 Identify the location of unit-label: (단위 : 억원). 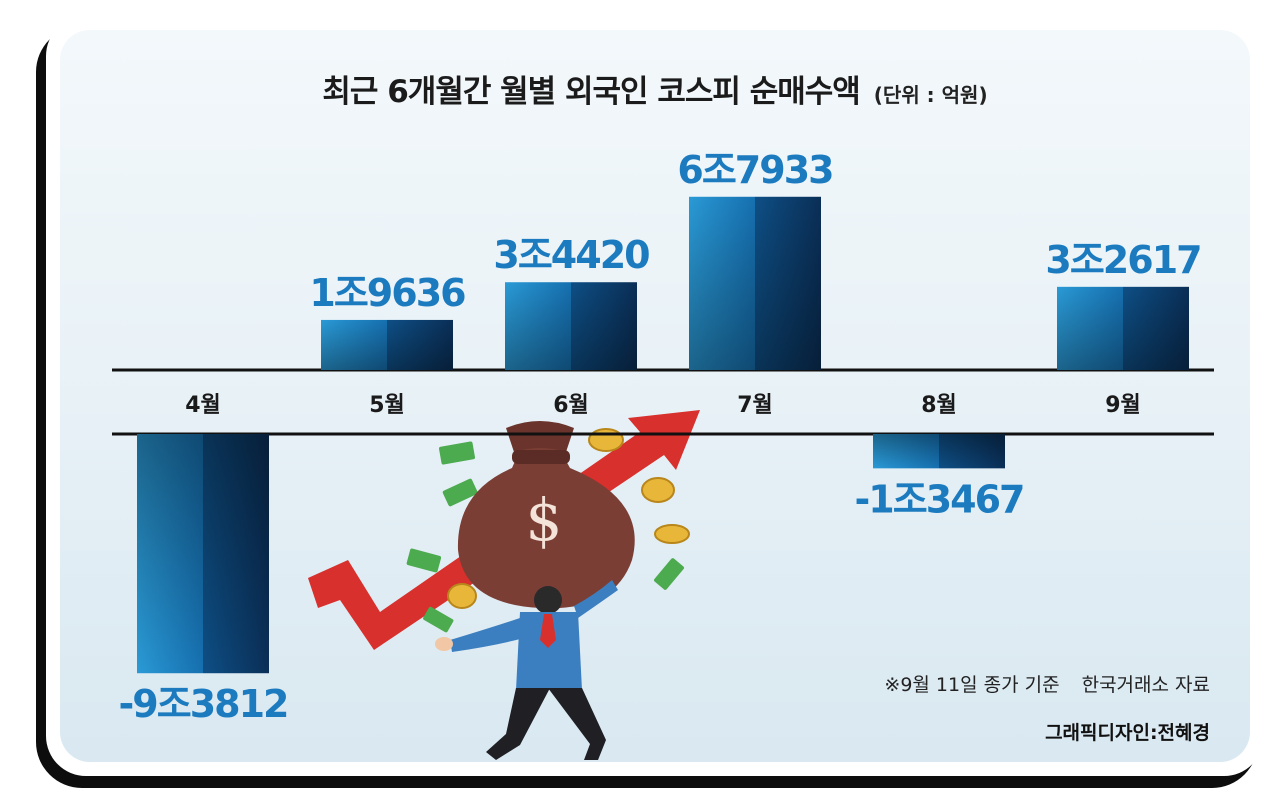
(930, 95).